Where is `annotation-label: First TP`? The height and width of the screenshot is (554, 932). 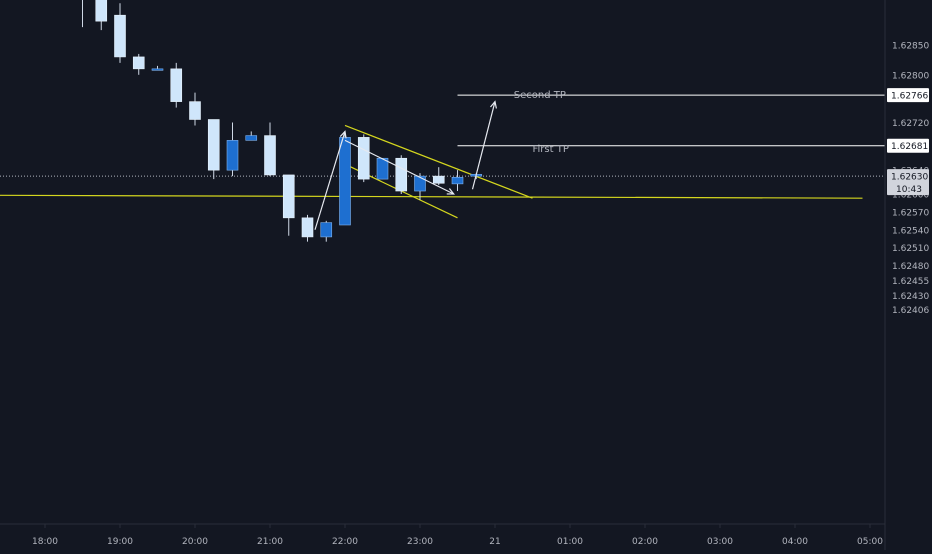
annotation-label: First TP is located at coordinates (551, 149).